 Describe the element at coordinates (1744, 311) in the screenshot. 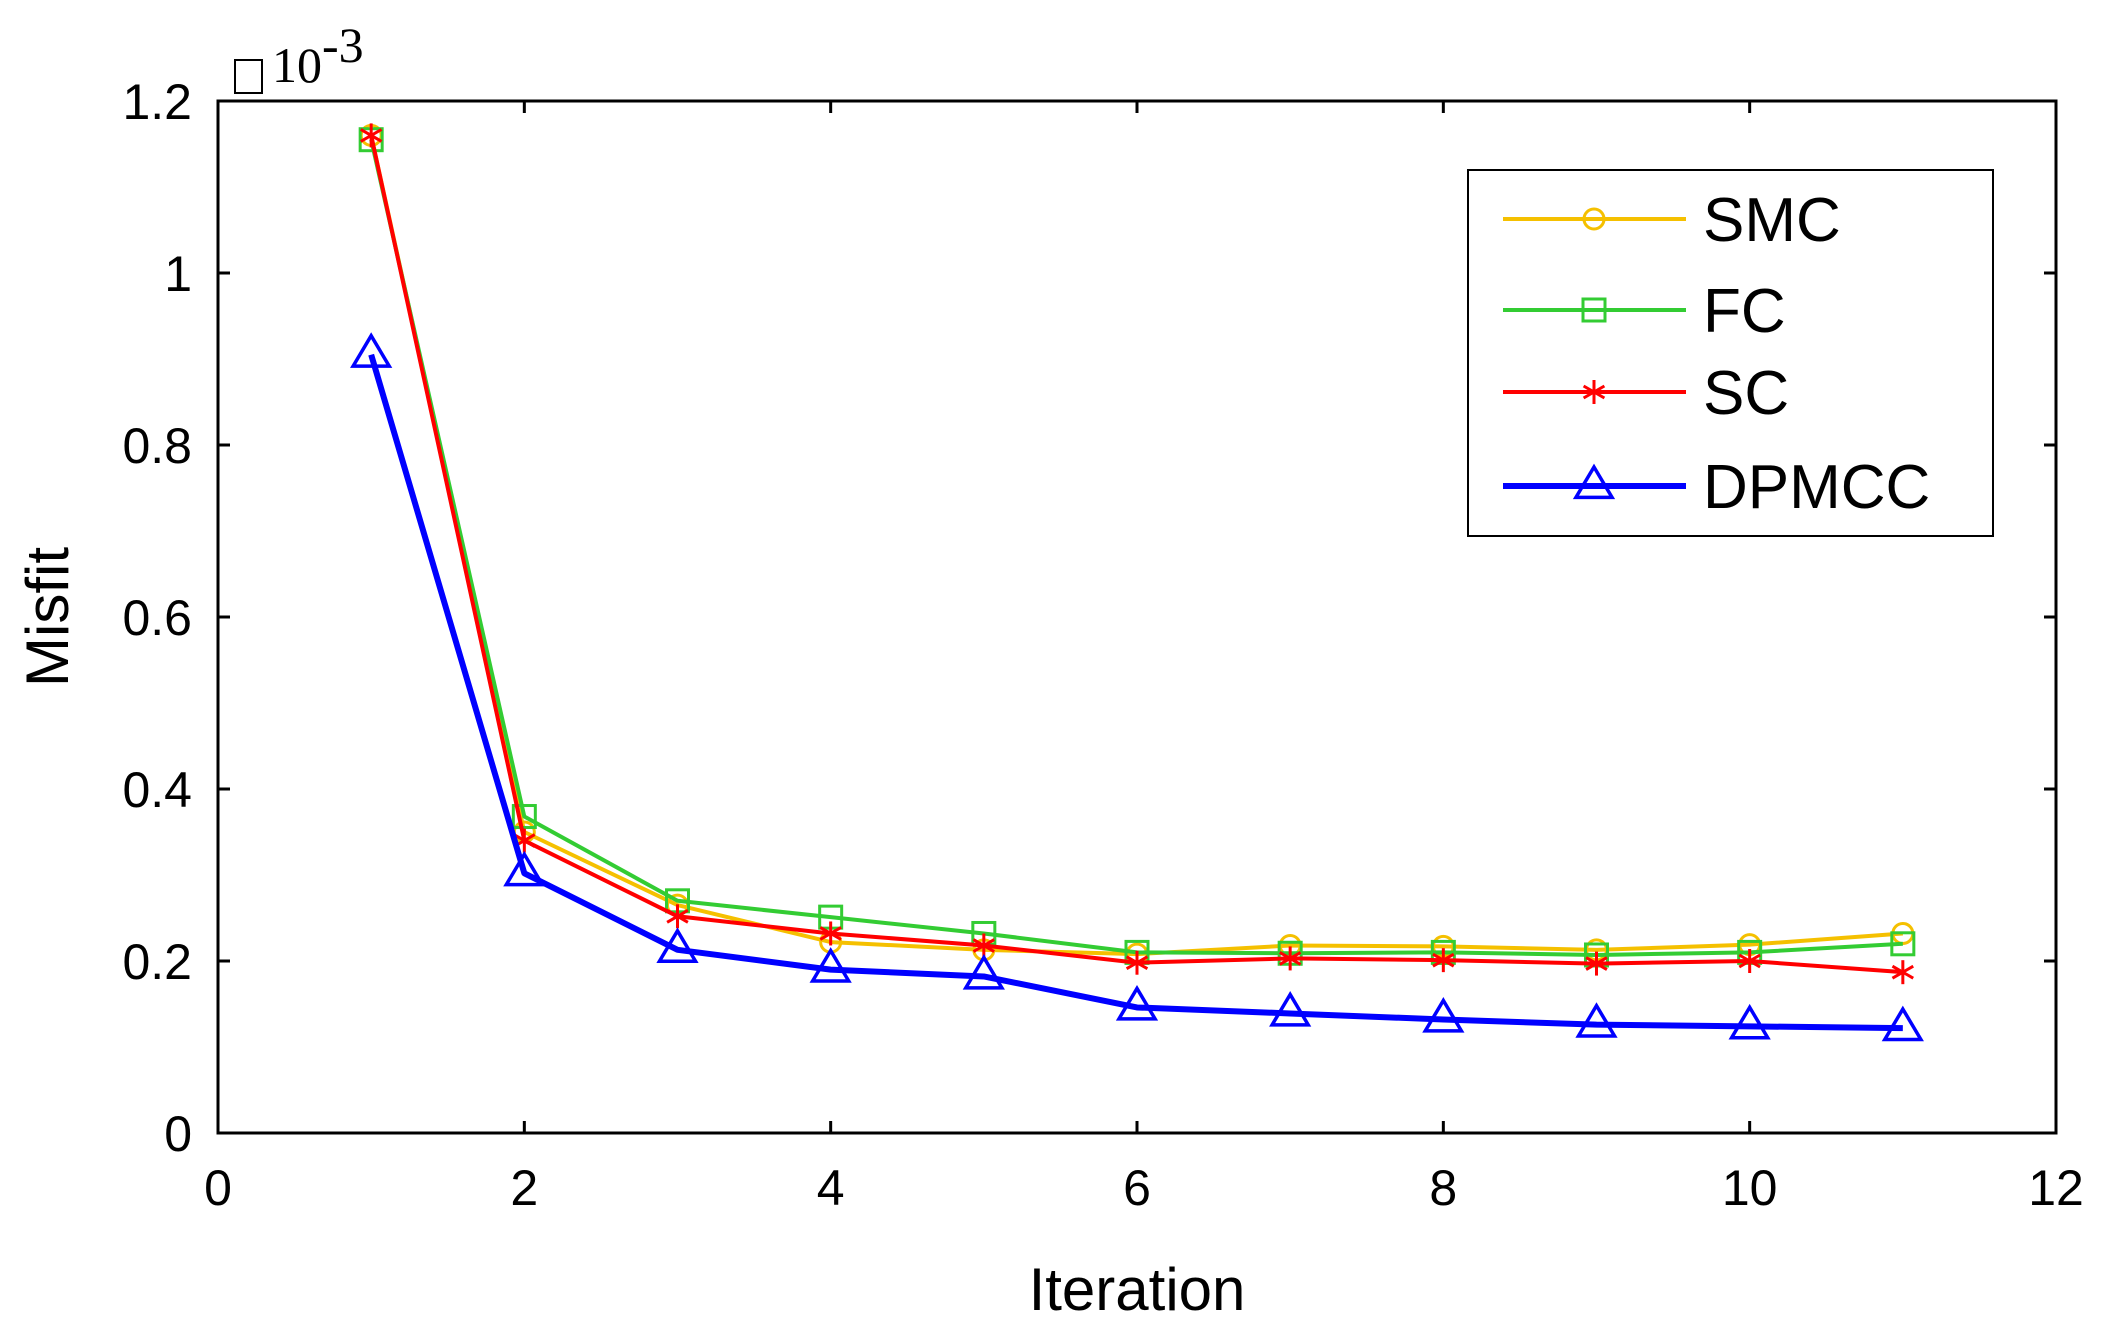

I see `legend-label: FC` at that location.